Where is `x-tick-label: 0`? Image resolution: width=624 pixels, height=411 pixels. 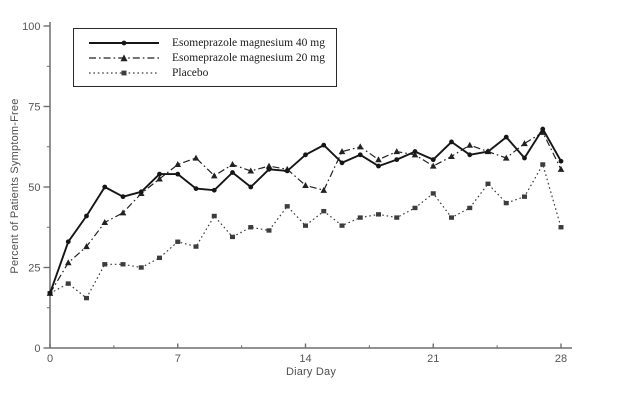 x-tick-label: 0 is located at coordinates (50, 359).